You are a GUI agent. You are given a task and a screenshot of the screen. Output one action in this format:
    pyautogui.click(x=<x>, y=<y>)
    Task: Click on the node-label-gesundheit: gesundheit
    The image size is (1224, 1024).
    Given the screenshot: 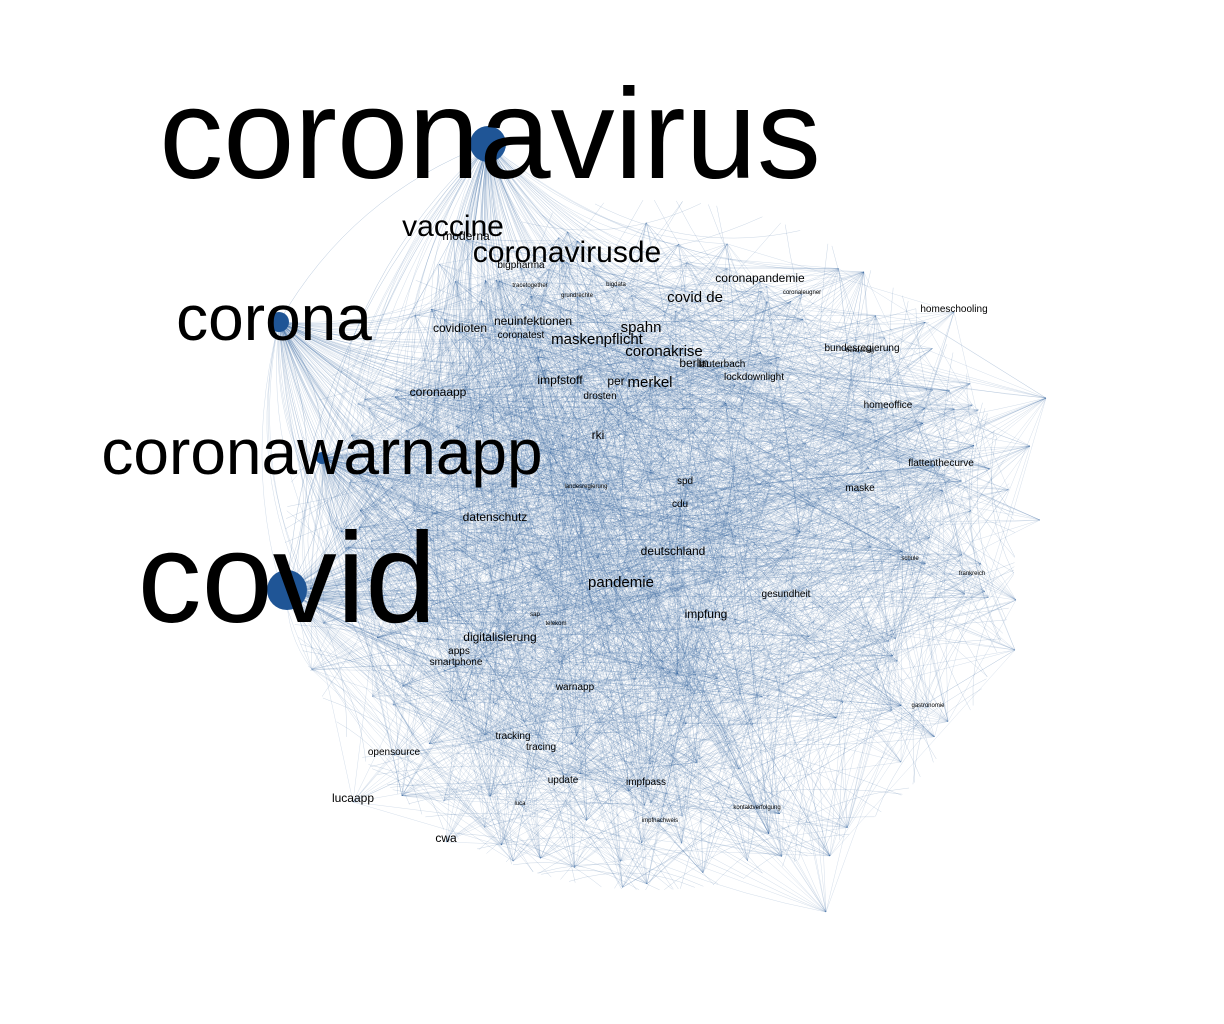 What is the action you would take?
    pyautogui.click(x=786, y=594)
    